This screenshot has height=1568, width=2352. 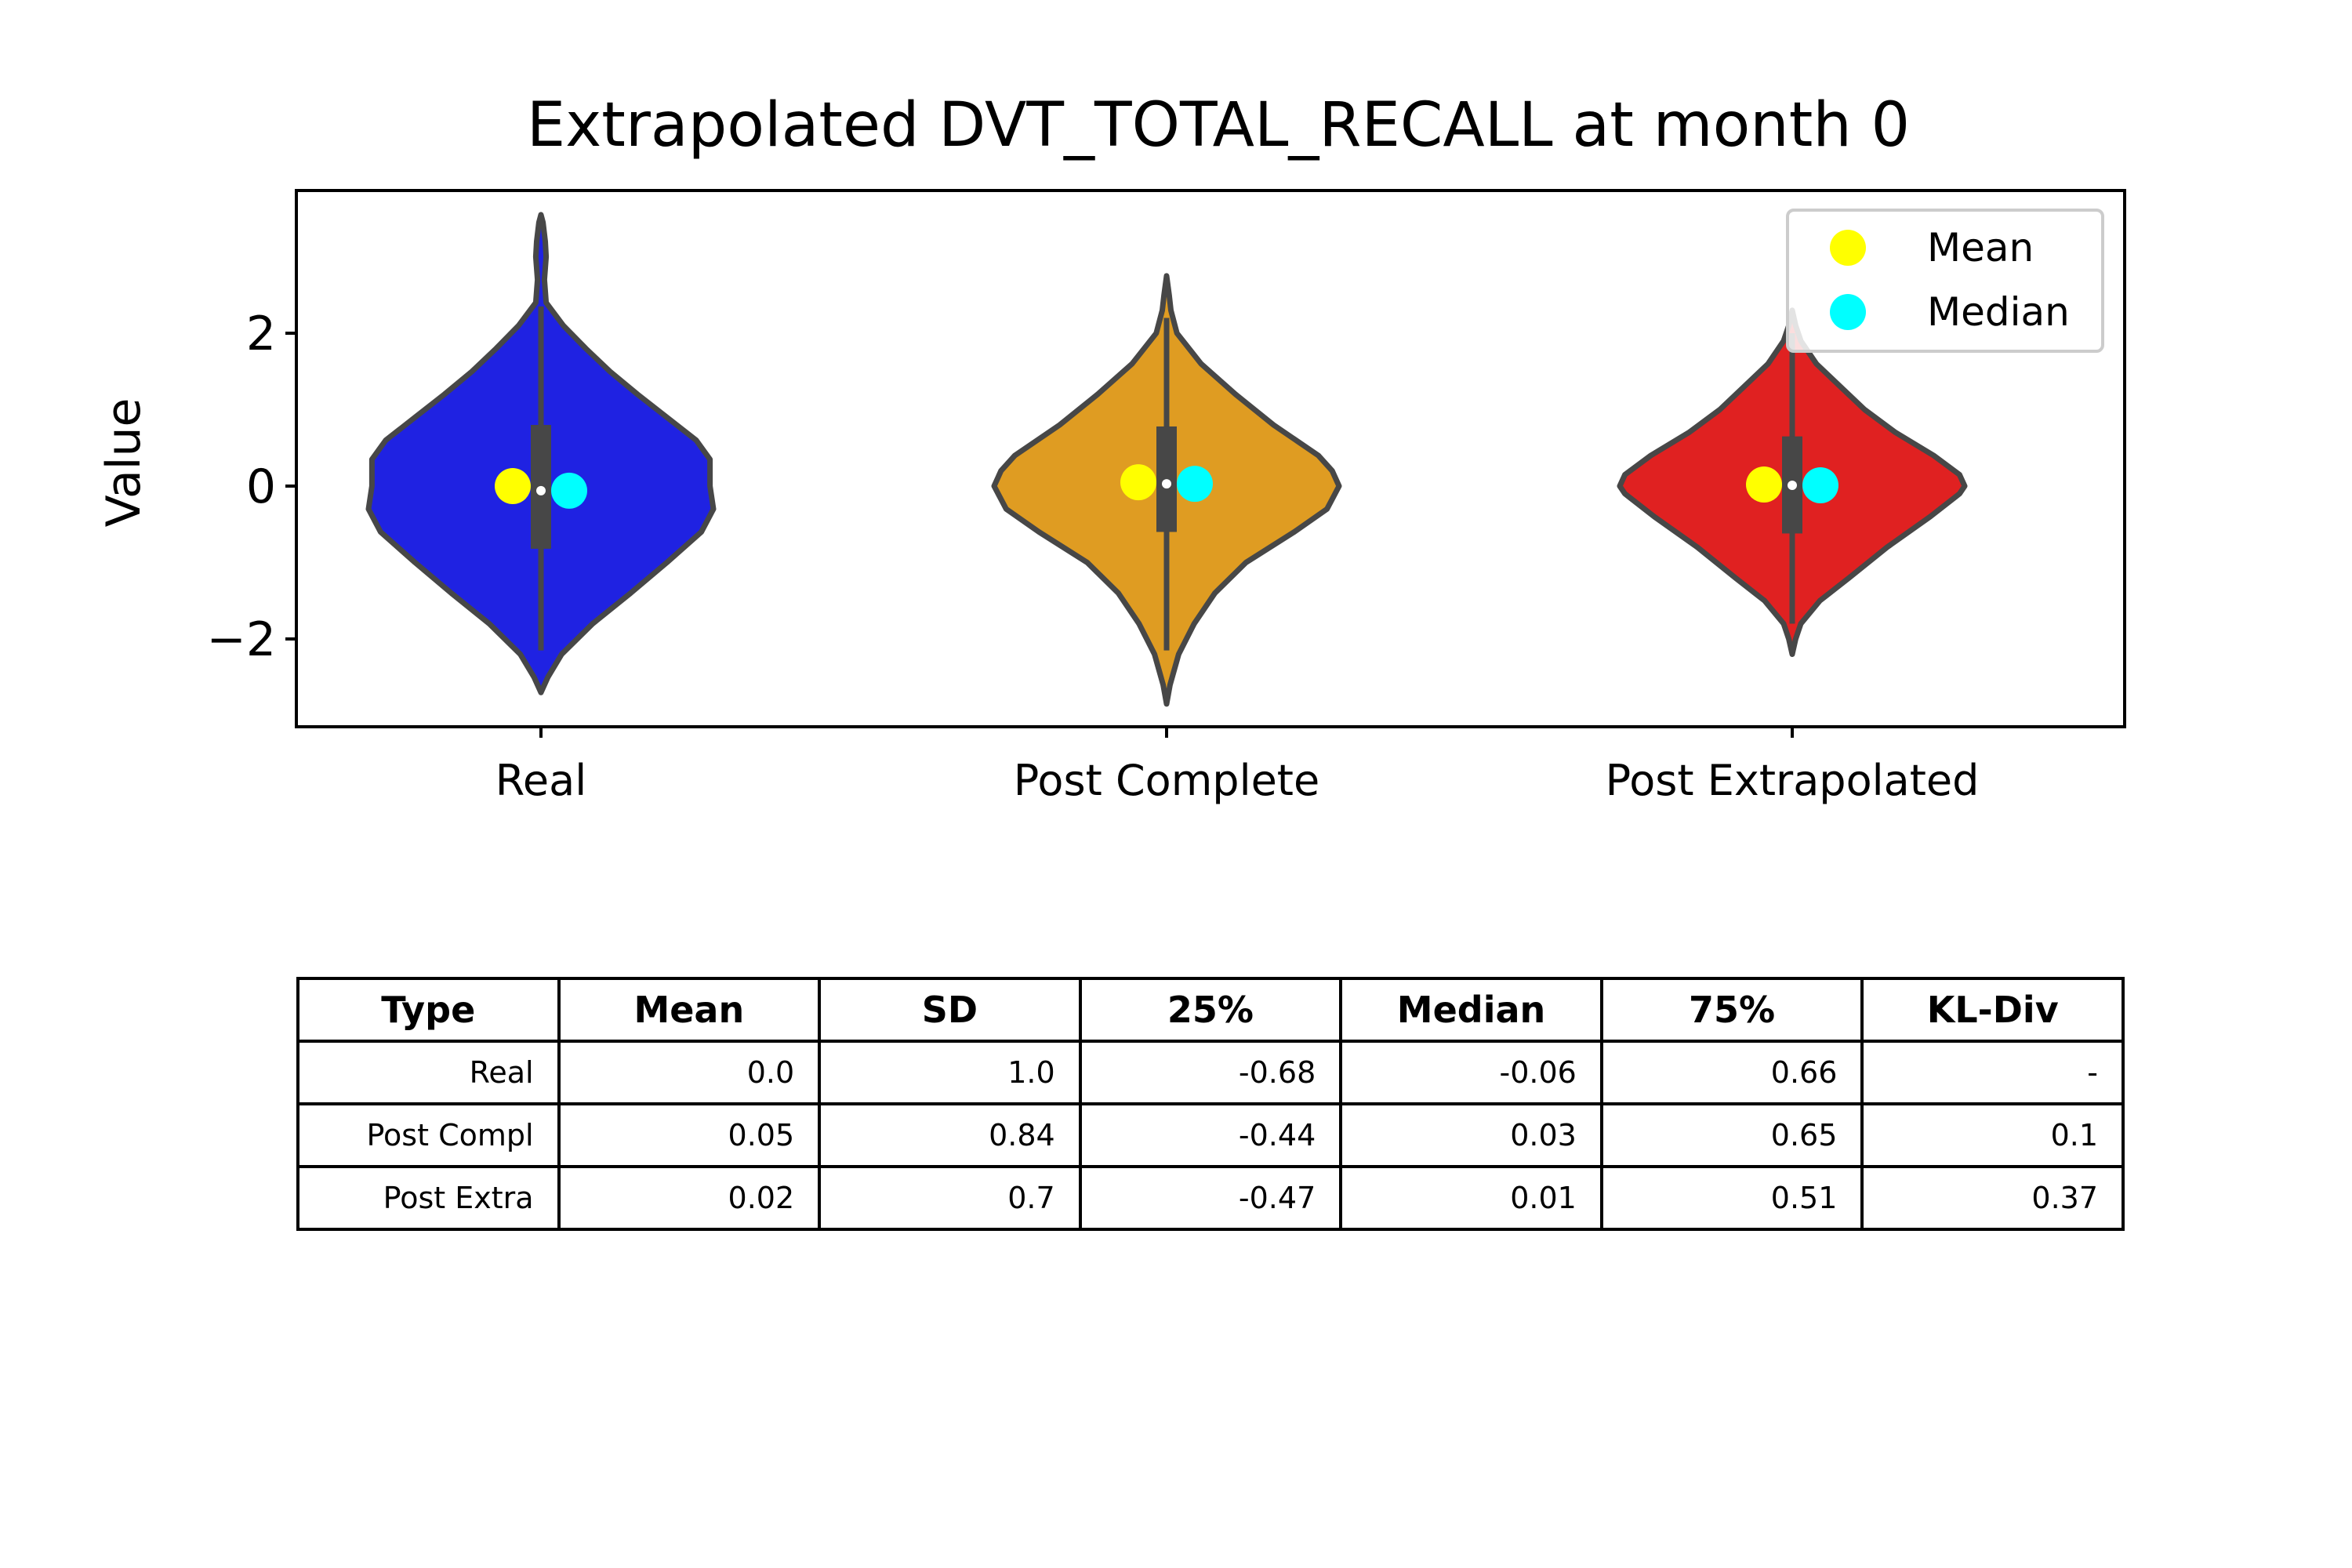 I want to click on x-axis-ticks: Real Post Complete Post Extrapolated, so click(x=1237, y=766).